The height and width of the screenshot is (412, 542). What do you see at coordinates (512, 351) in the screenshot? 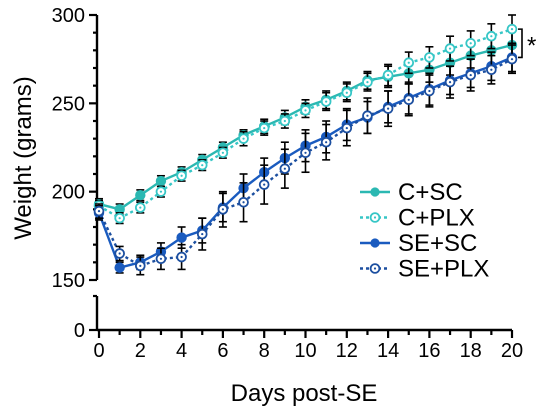
I see `x-tick-label: 20` at bounding box center [512, 351].